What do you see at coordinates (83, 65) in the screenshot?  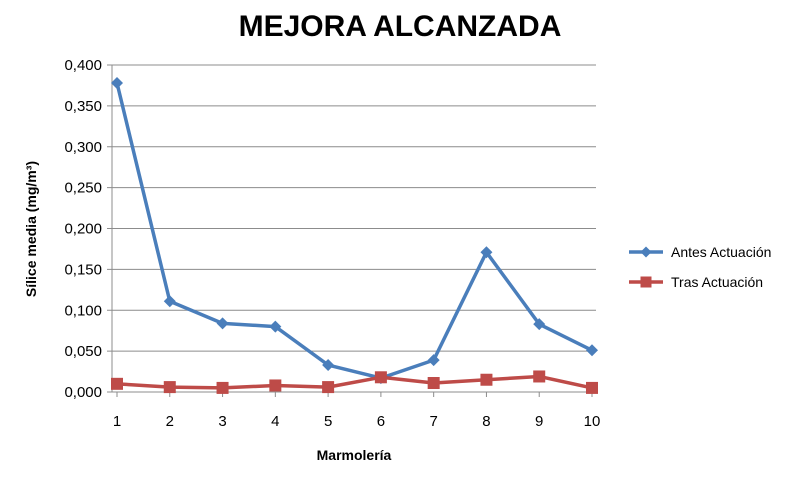 I see `y-tick-label: 0,400` at bounding box center [83, 65].